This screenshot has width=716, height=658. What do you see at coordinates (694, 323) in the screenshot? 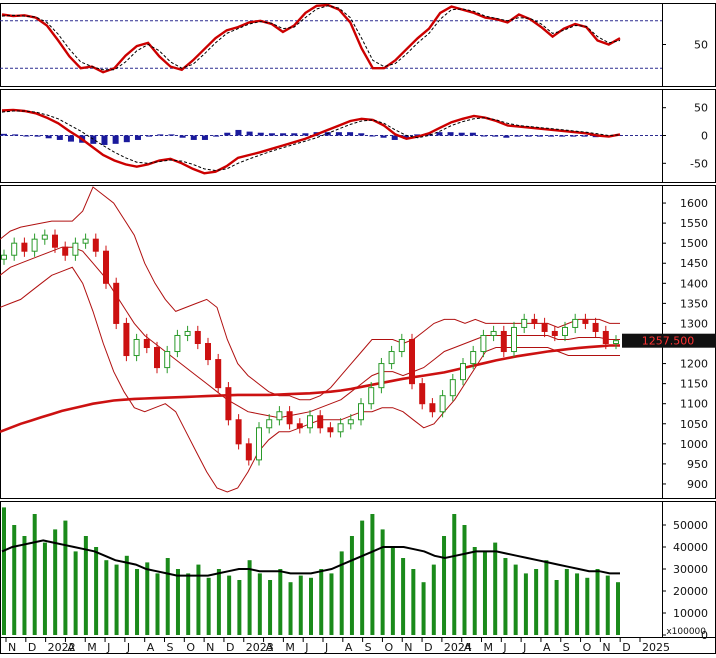
I see `tick-label-price: 1300` at bounding box center [694, 323].